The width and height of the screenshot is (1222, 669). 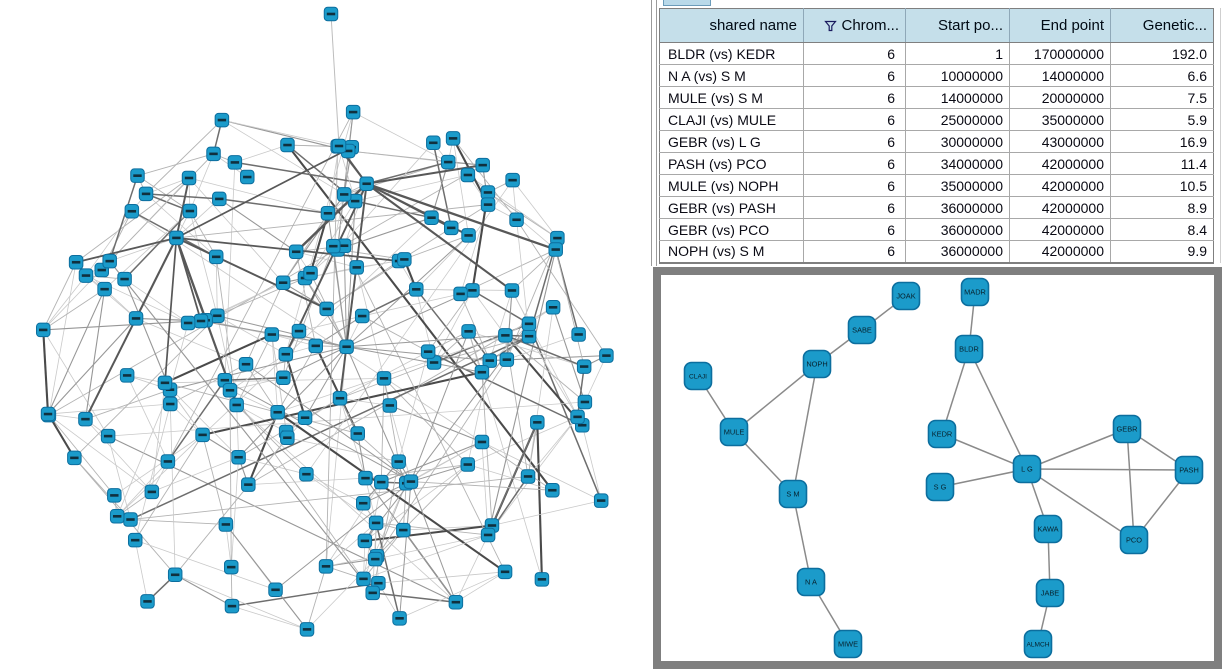 I want to click on network-edge-SM-NA, so click(x=802, y=538).